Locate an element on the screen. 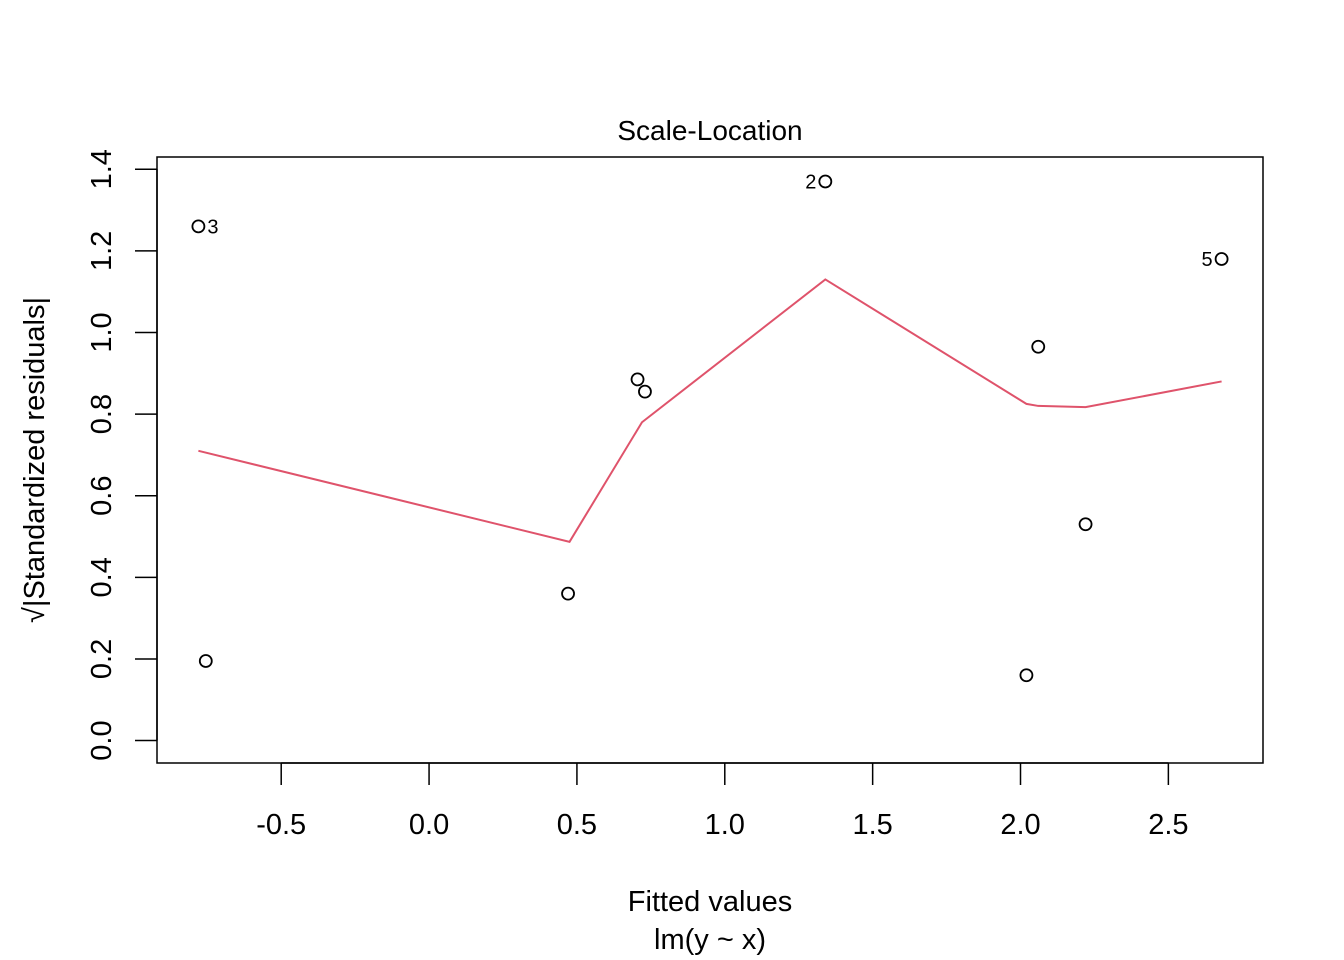 The height and width of the screenshot is (960, 1344). x-tick-label: 1.0 is located at coordinates (725, 825).